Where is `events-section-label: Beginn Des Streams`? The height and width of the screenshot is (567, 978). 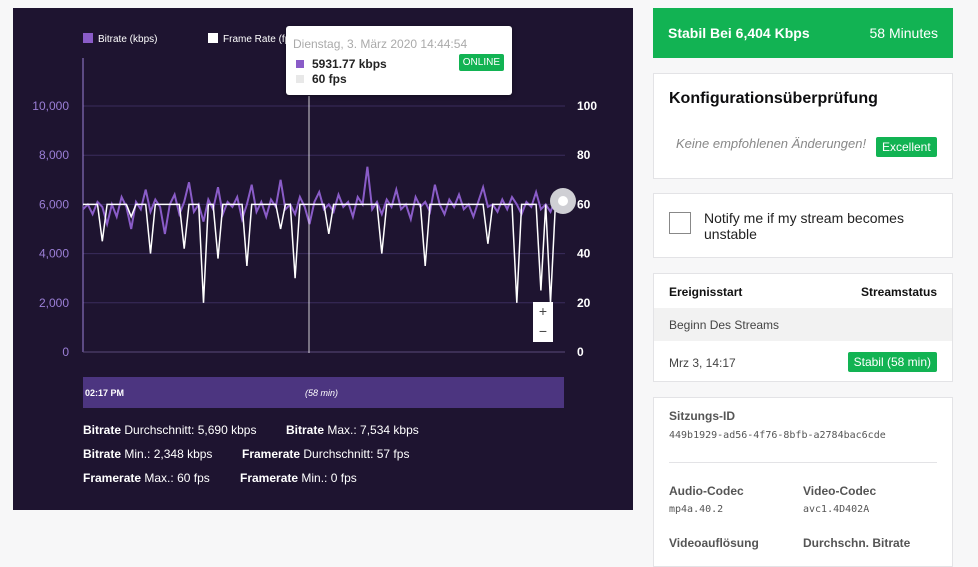
events-section-label: Beginn Des Streams is located at coordinates (724, 325).